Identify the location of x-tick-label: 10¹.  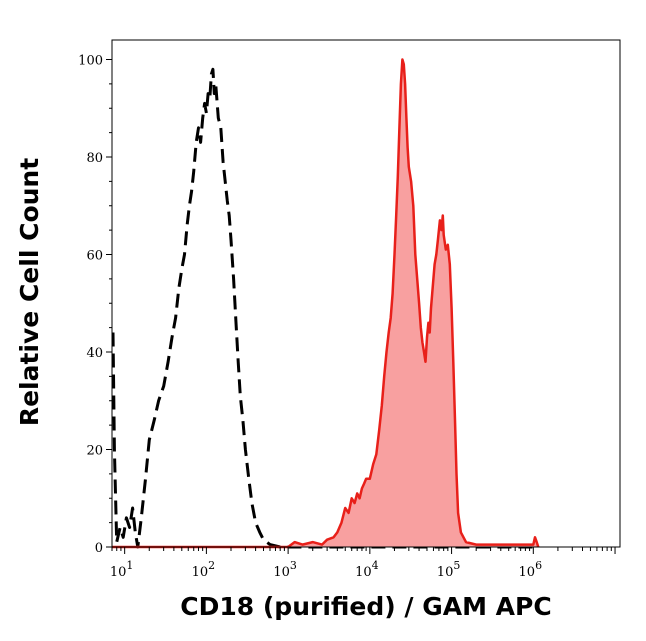
(122, 569).